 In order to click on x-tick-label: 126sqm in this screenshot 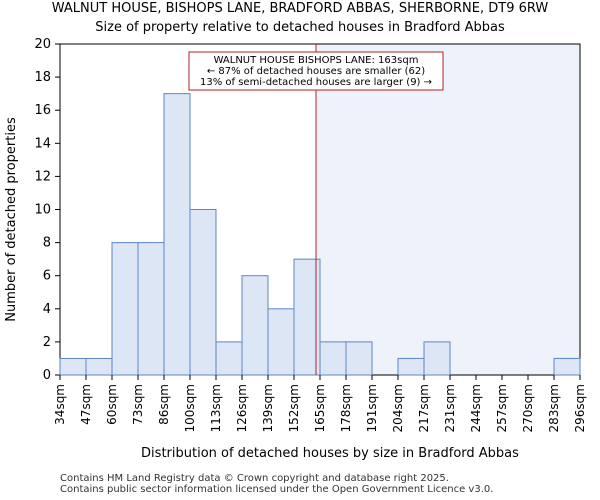, I will do `click(242, 408)`.